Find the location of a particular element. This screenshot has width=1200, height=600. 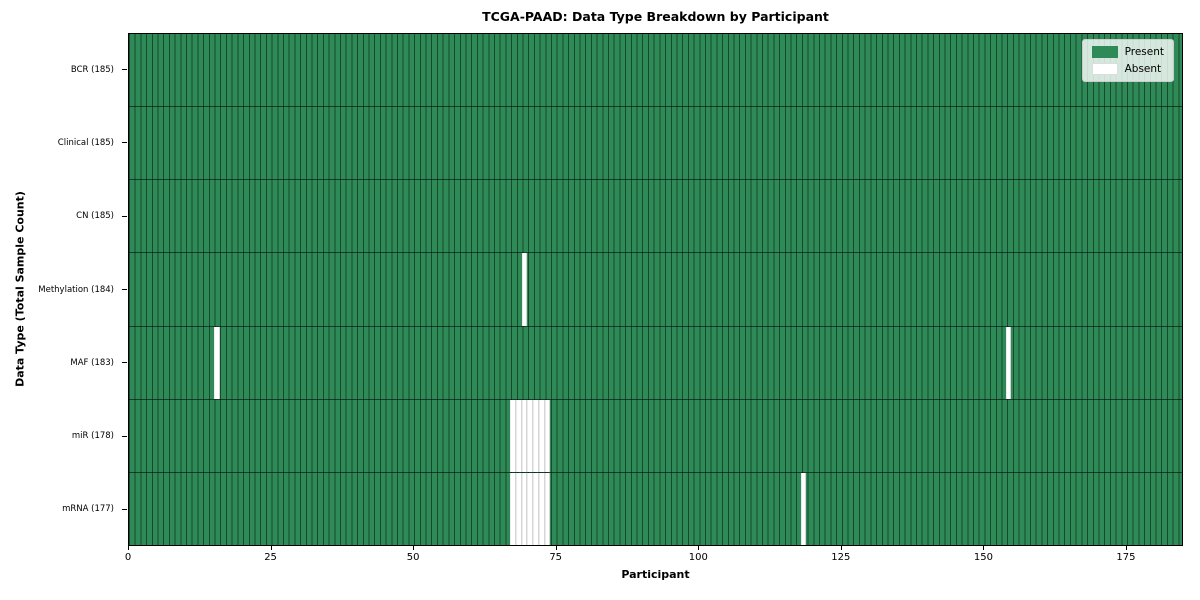

x-tick-label-125: 125 is located at coordinates (841, 557).